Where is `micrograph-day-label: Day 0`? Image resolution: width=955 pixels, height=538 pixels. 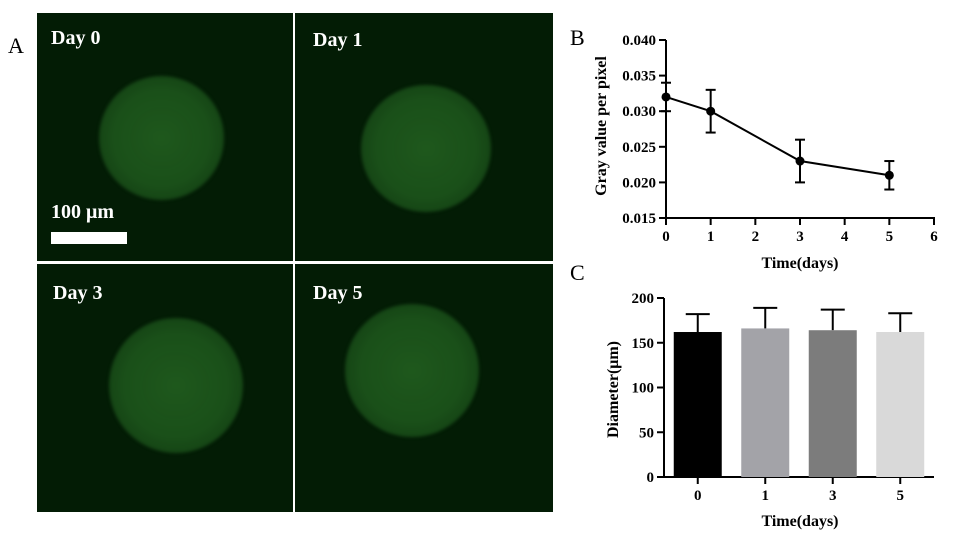 micrograph-day-label: Day 0 is located at coordinates (76, 38).